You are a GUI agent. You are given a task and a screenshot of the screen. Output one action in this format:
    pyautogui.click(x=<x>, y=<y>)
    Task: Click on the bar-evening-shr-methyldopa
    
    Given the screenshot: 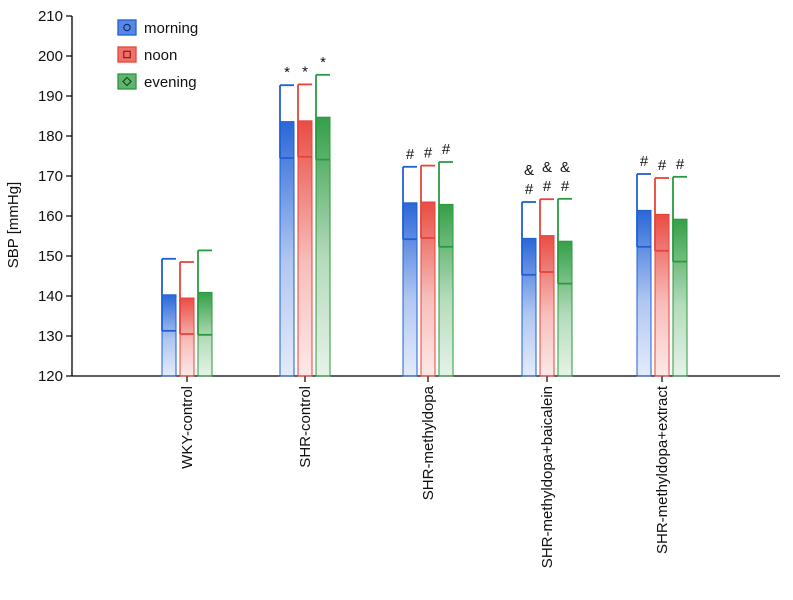 What is the action you would take?
    pyautogui.click(x=446, y=290)
    